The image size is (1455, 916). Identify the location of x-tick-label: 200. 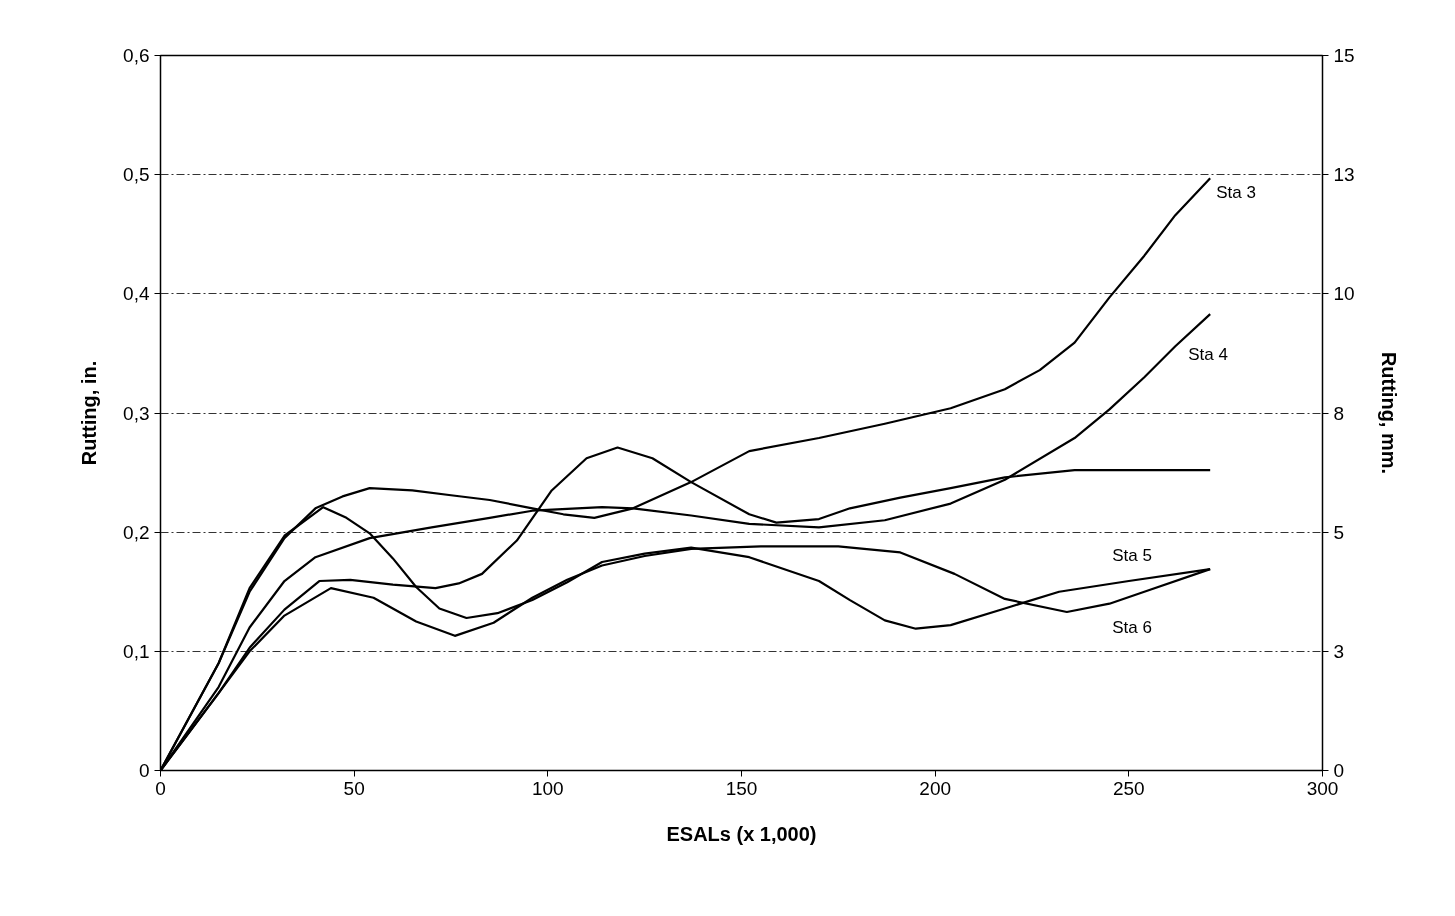
(935, 788).